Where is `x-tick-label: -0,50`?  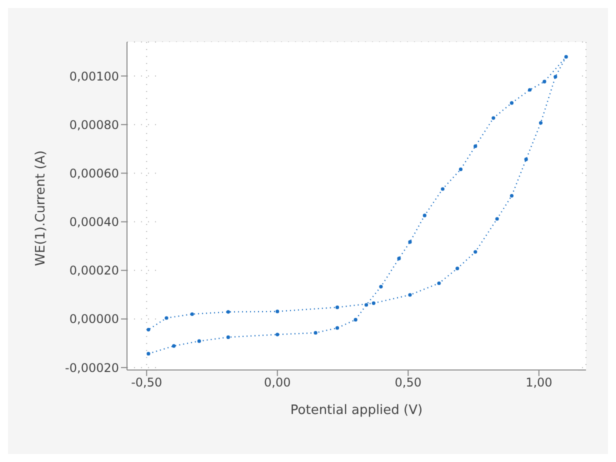
x-tick-label: -0,50 is located at coordinates (146, 383).